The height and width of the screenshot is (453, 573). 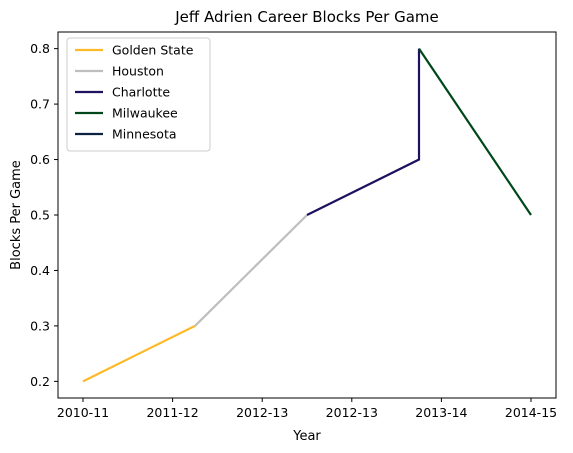 What do you see at coordinates (144, 134) in the screenshot?
I see `legend-label-minnesota: Minnesota` at bounding box center [144, 134].